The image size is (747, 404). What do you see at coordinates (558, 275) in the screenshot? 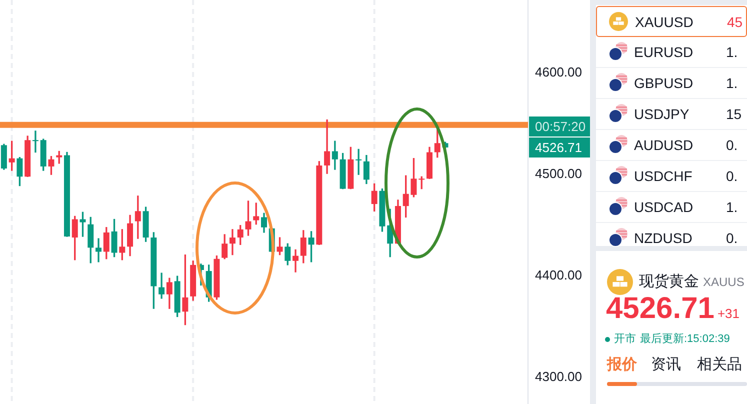
I see `y-tick-label: 4400.00` at bounding box center [558, 275].